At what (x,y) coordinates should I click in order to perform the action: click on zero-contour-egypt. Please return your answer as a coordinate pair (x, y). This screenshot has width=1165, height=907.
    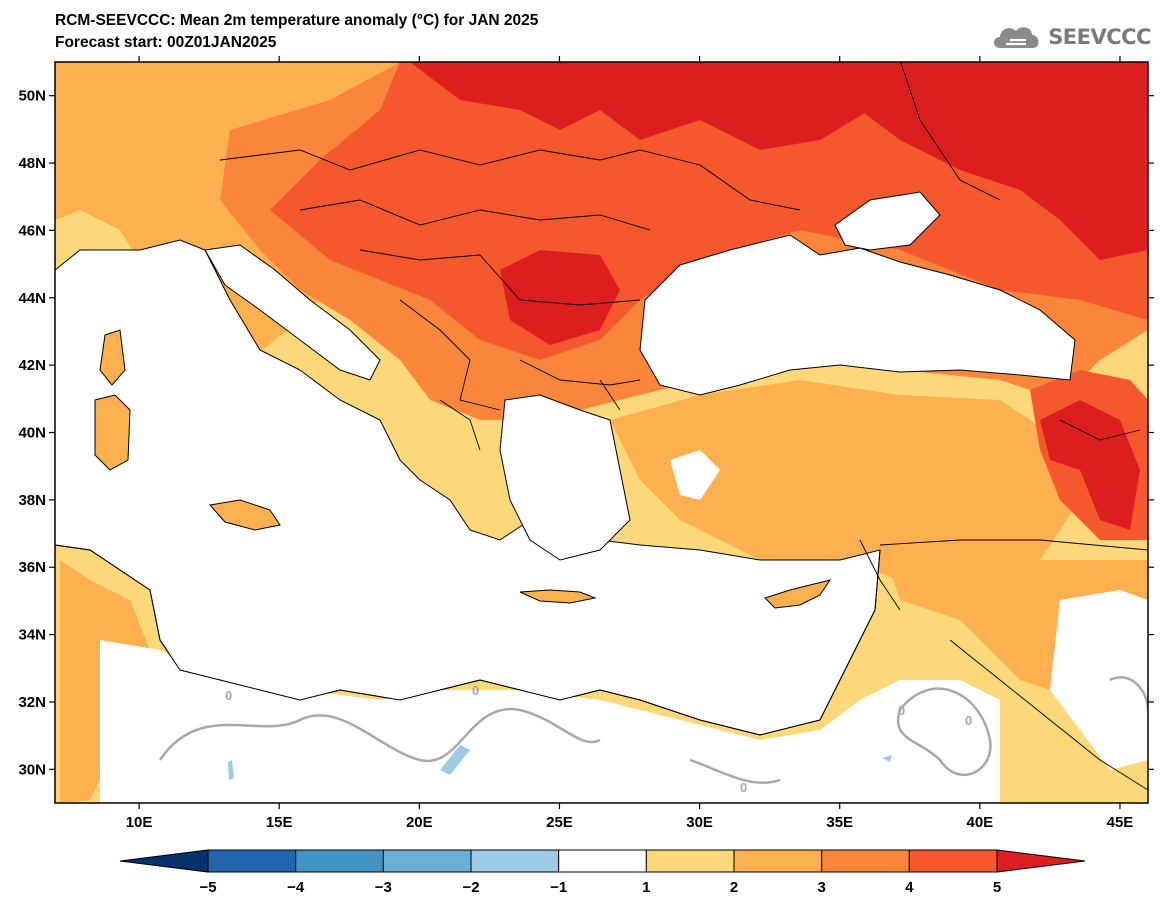
    Looking at the image, I should click on (735, 771).